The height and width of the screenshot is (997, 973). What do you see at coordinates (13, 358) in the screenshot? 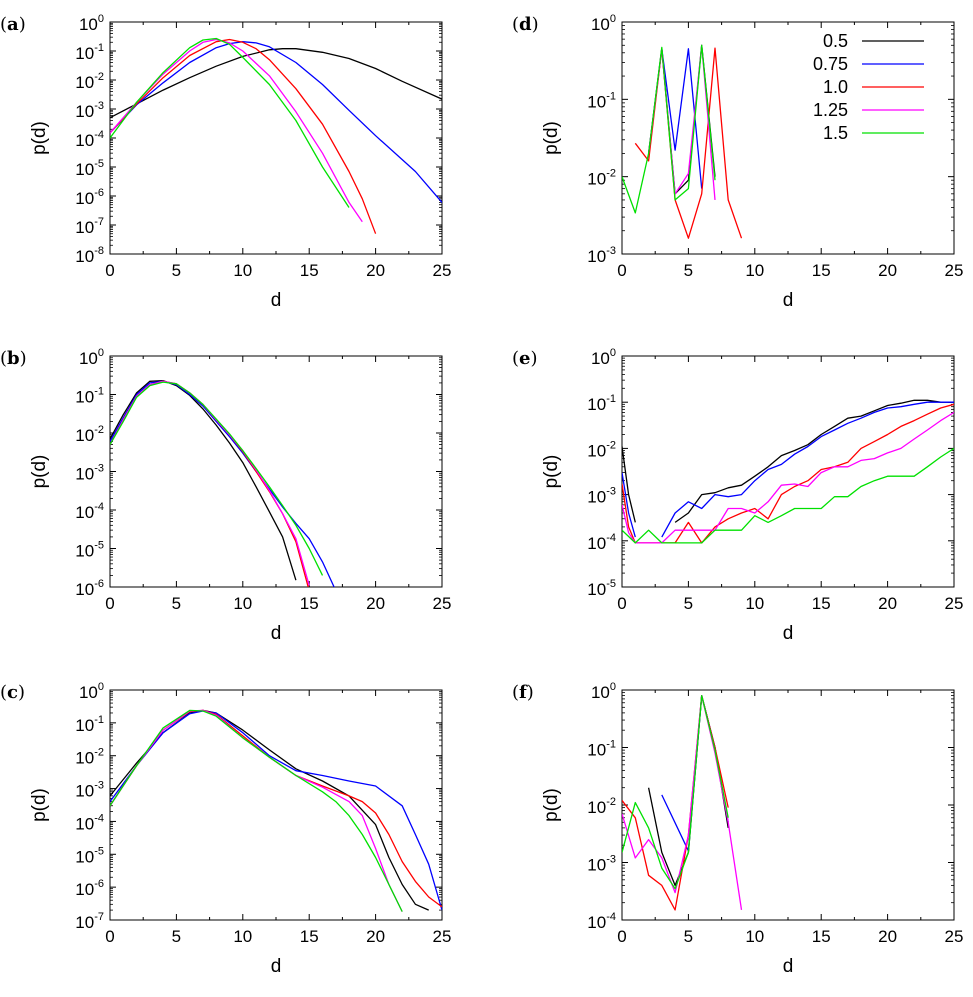
I see `panel-label: (b)` at bounding box center [13, 358].